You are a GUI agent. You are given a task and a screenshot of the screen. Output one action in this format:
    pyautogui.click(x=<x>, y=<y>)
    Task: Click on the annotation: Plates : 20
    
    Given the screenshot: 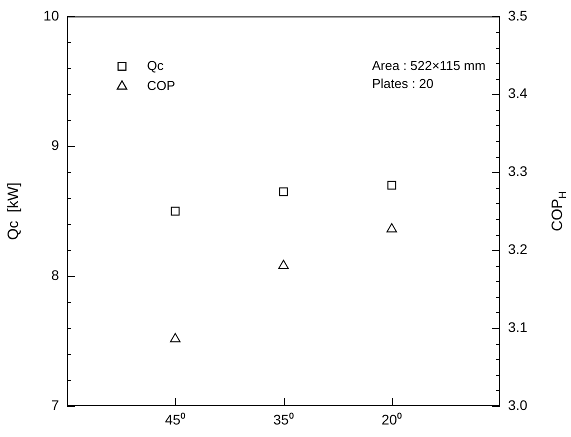 What is the action you would take?
    pyautogui.click(x=403, y=83)
    